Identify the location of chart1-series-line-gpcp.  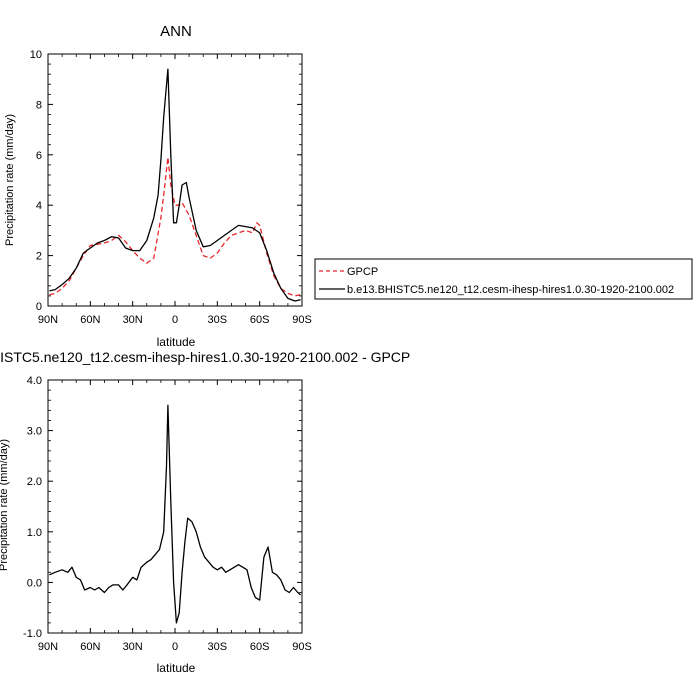
(175, 226).